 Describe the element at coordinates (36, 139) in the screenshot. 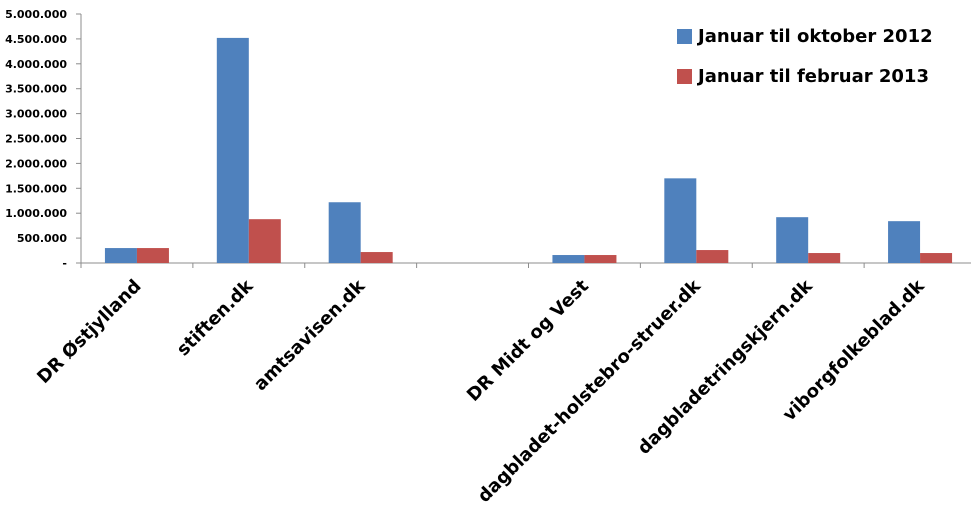

I see `y-tick-label: 2.500.000` at that location.